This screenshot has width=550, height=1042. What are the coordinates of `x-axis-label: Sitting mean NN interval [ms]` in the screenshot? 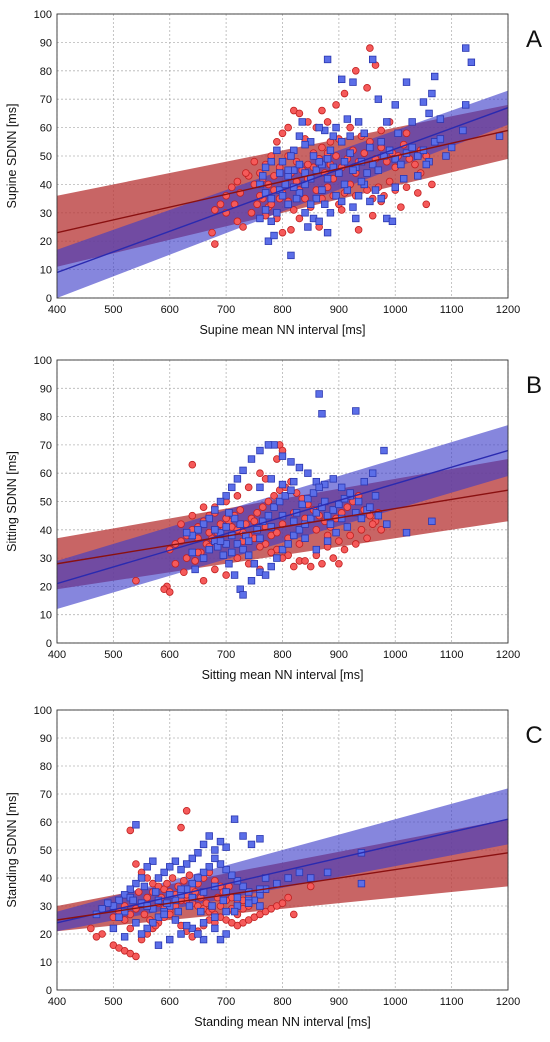 It's located at (283, 675).